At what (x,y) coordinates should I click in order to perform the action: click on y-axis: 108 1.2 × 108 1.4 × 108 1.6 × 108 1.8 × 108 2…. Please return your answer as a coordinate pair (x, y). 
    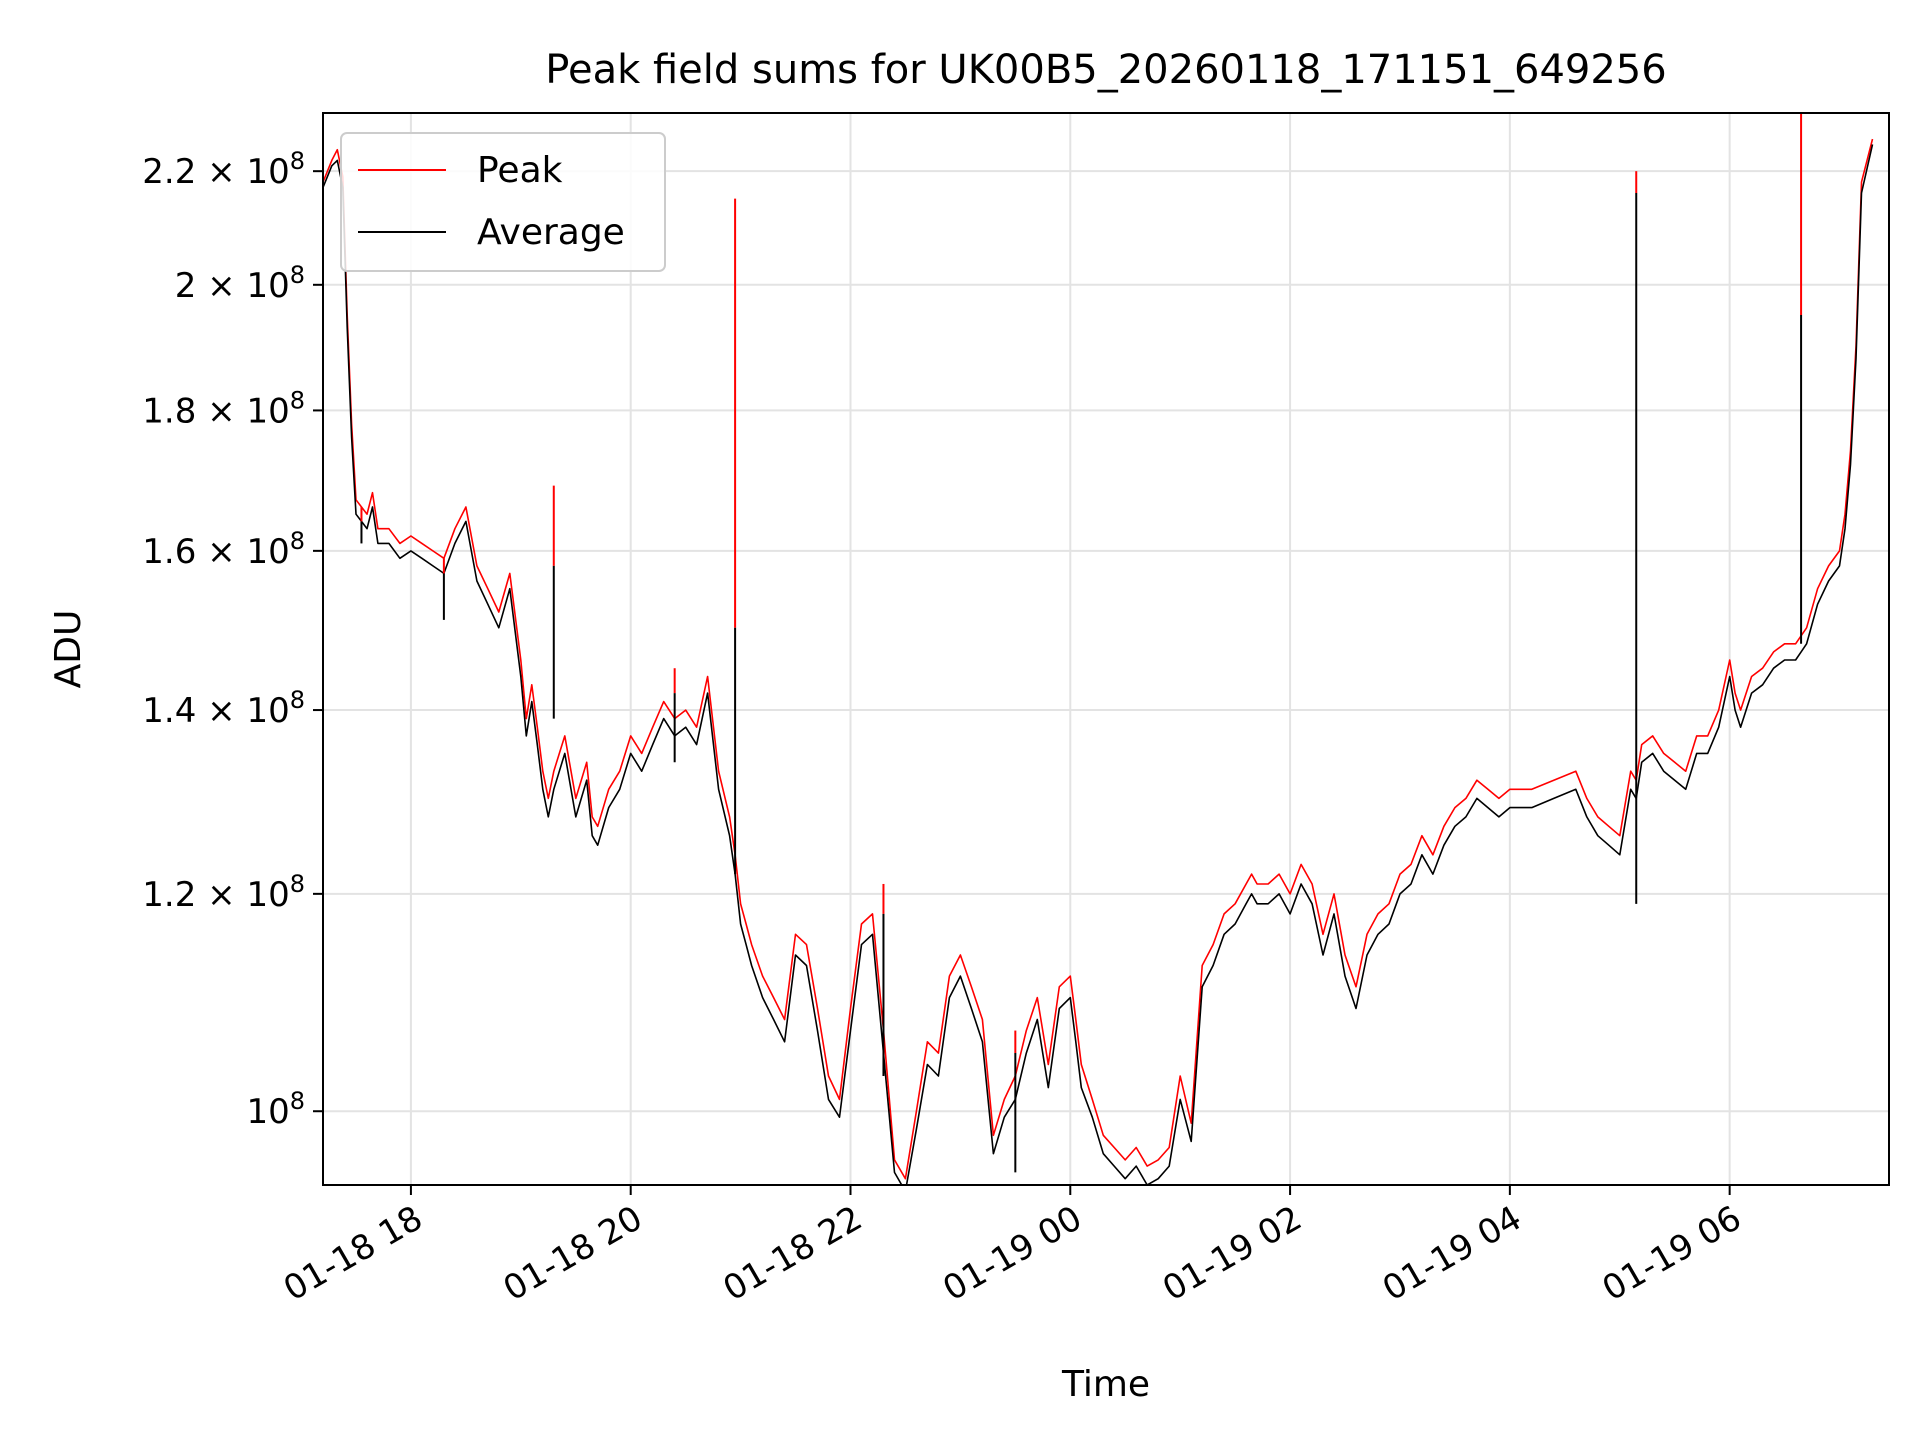
    Looking at the image, I should click on (232, 639).